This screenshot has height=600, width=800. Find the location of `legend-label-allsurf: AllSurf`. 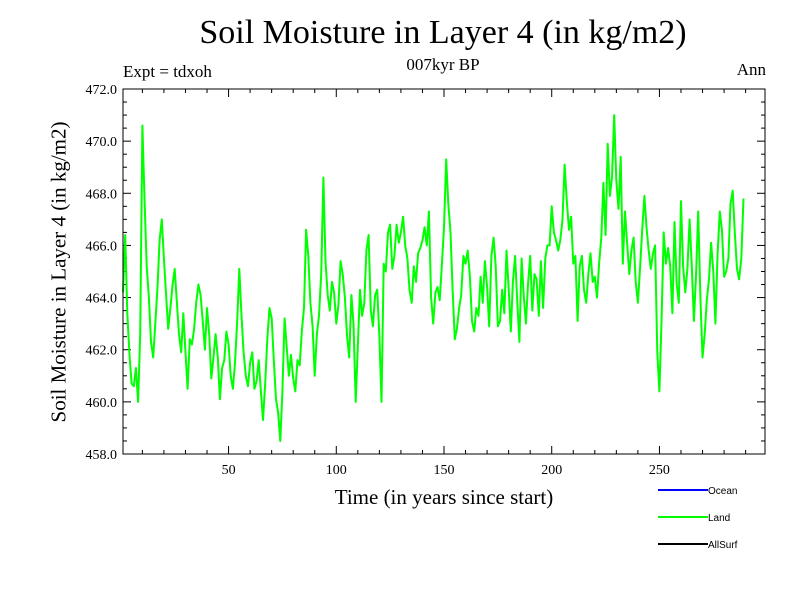

legend-label-allsurf: AllSurf is located at coordinates (723, 545).